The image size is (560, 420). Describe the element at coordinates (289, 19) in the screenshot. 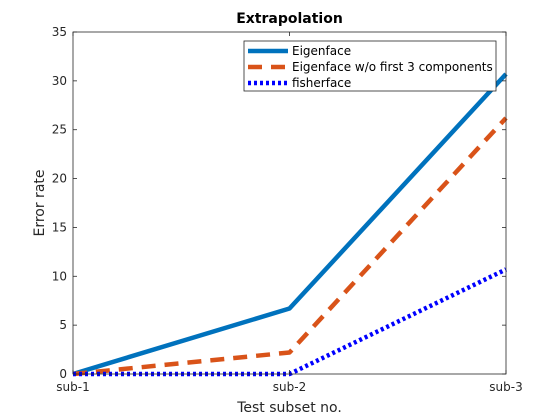

I see `chart-title: Extrapolation` at that location.